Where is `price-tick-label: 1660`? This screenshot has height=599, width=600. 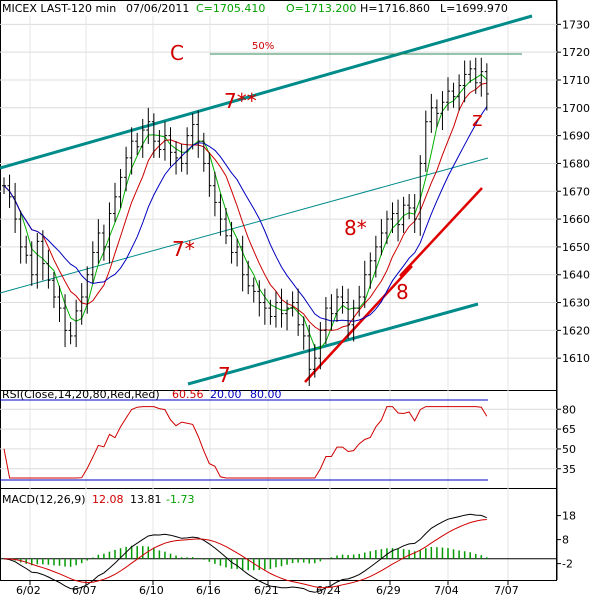
price-tick-label: 1660 is located at coordinates (576, 219).